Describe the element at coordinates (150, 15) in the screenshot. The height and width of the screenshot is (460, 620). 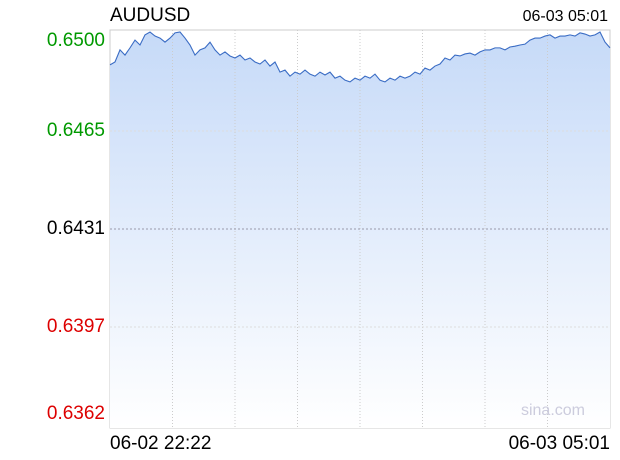
I see `chart-title: AUDUSD` at that location.